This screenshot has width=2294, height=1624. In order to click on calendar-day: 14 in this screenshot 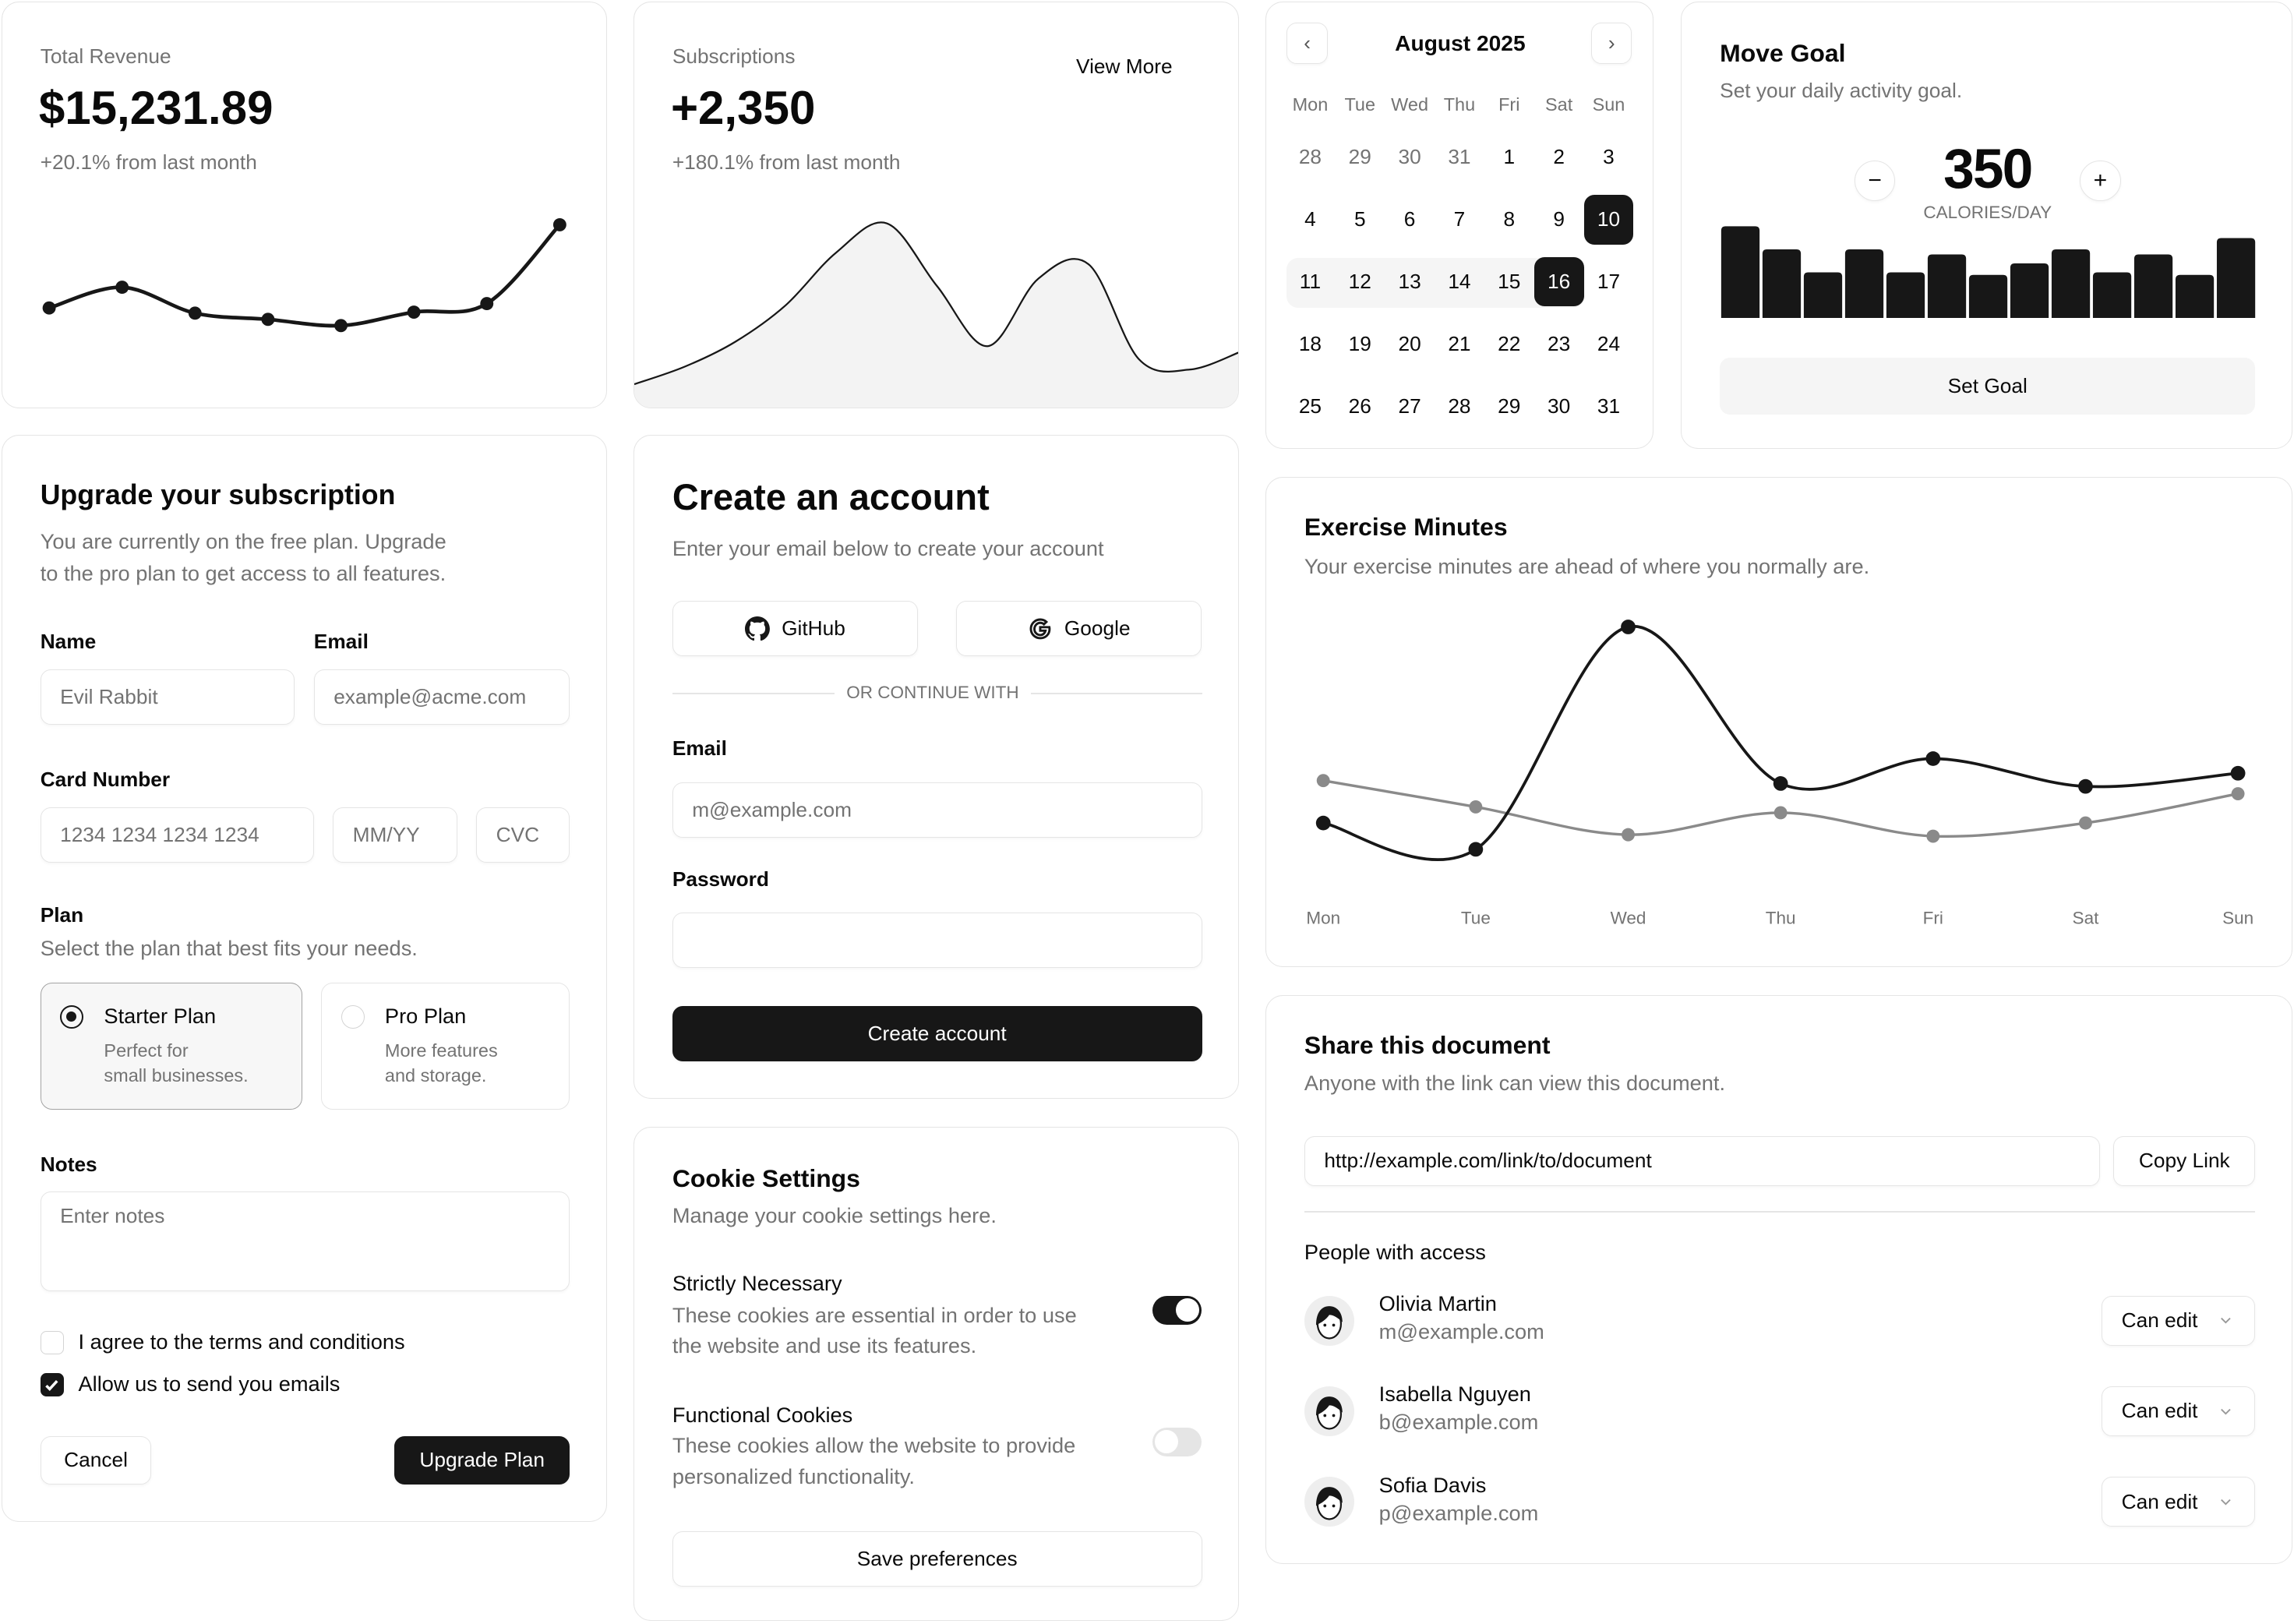, I will do `click(1459, 281)`.